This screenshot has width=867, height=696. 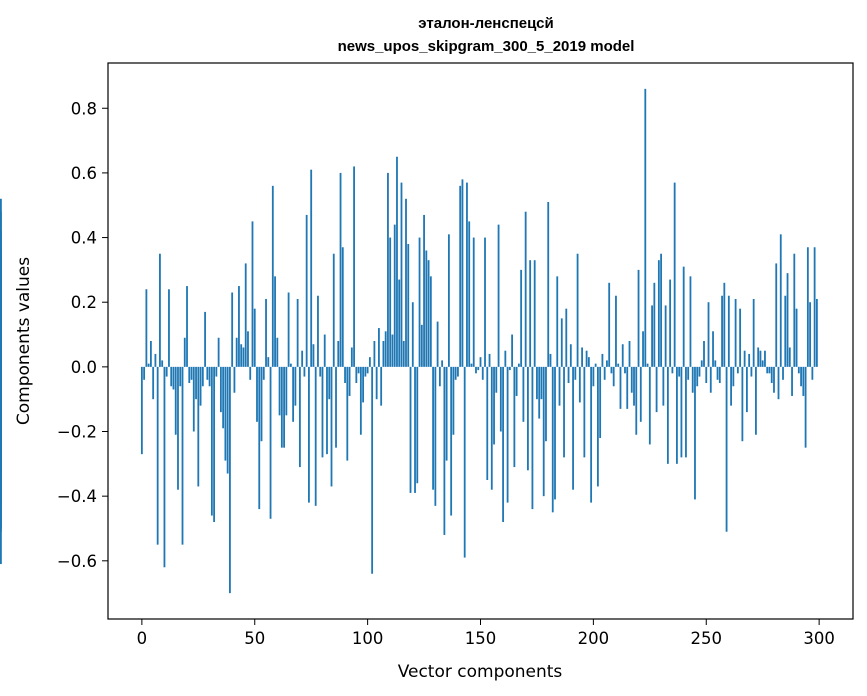 I want to click on y-tick-label: −0.6, so click(x=77, y=561).